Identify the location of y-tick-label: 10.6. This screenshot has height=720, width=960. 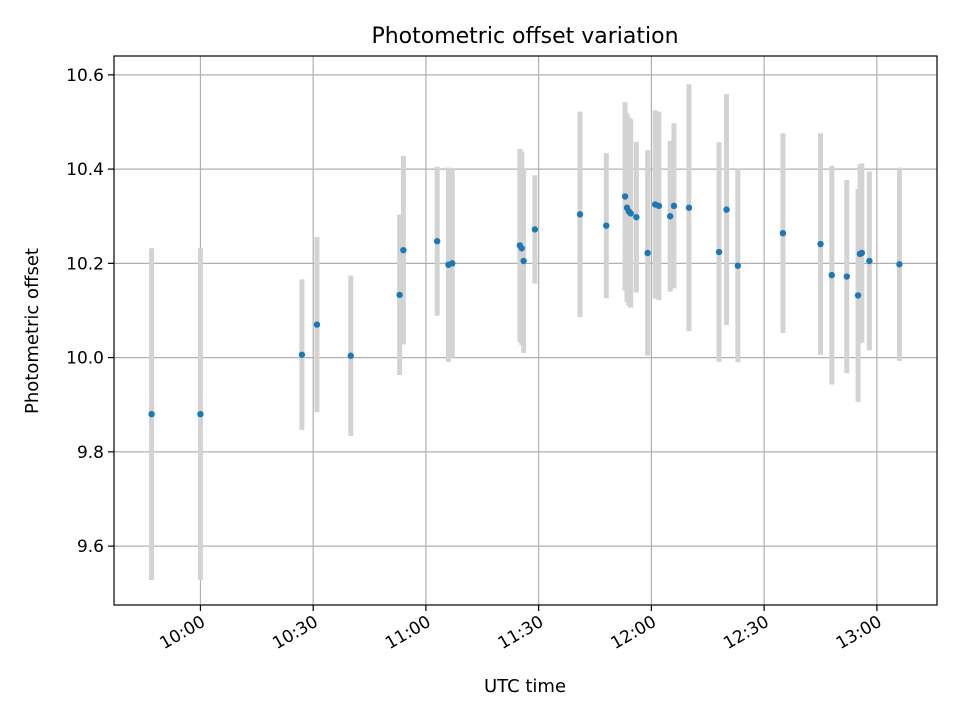
(85, 76).